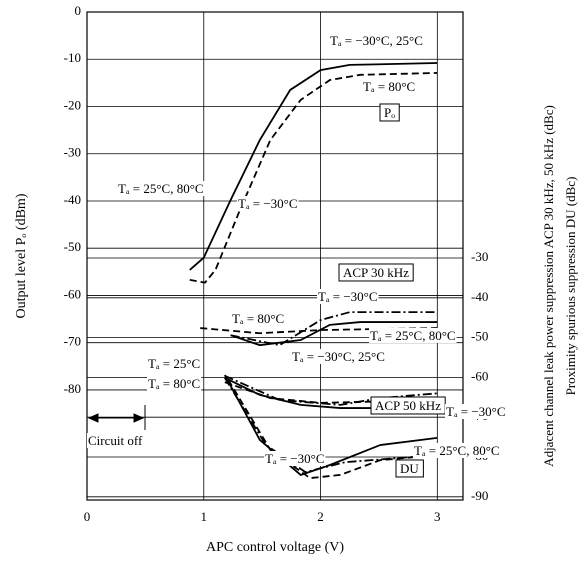 The height and width of the screenshot is (573, 587). Describe the element at coordinates (72, 388) in the screenshot. I see `y-tick-label: -80` at that location.